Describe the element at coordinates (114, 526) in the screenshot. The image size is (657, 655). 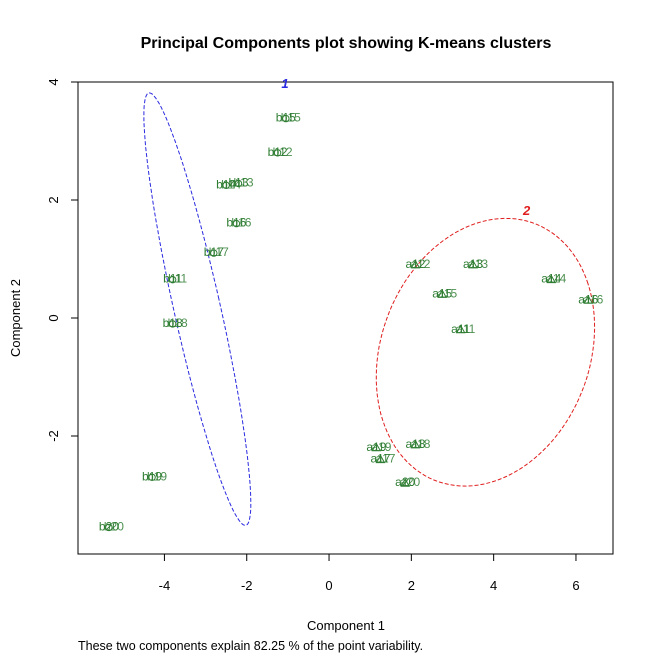
I see `point-label-shadow: b20` at that location.